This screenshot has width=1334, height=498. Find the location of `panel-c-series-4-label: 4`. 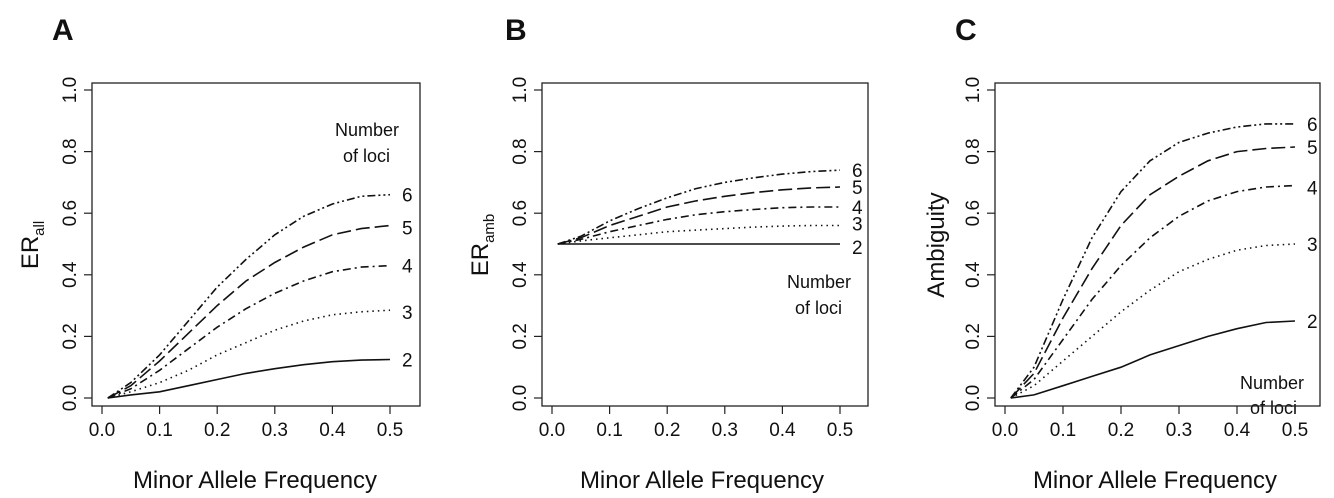

panel-c-series-4-label: 4 is located at coordinates (1312, 188).